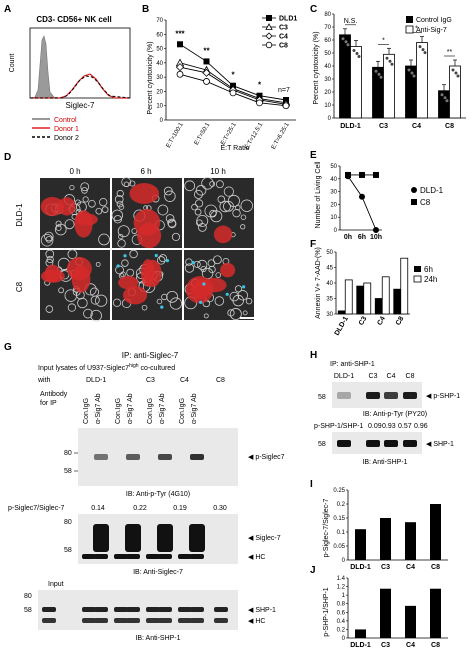 The image size is (474, 653). Describe the element at coordinates (318, 194) in the screenshot. I see `panel-e-ylabel: Number of Living Cell` at that location.